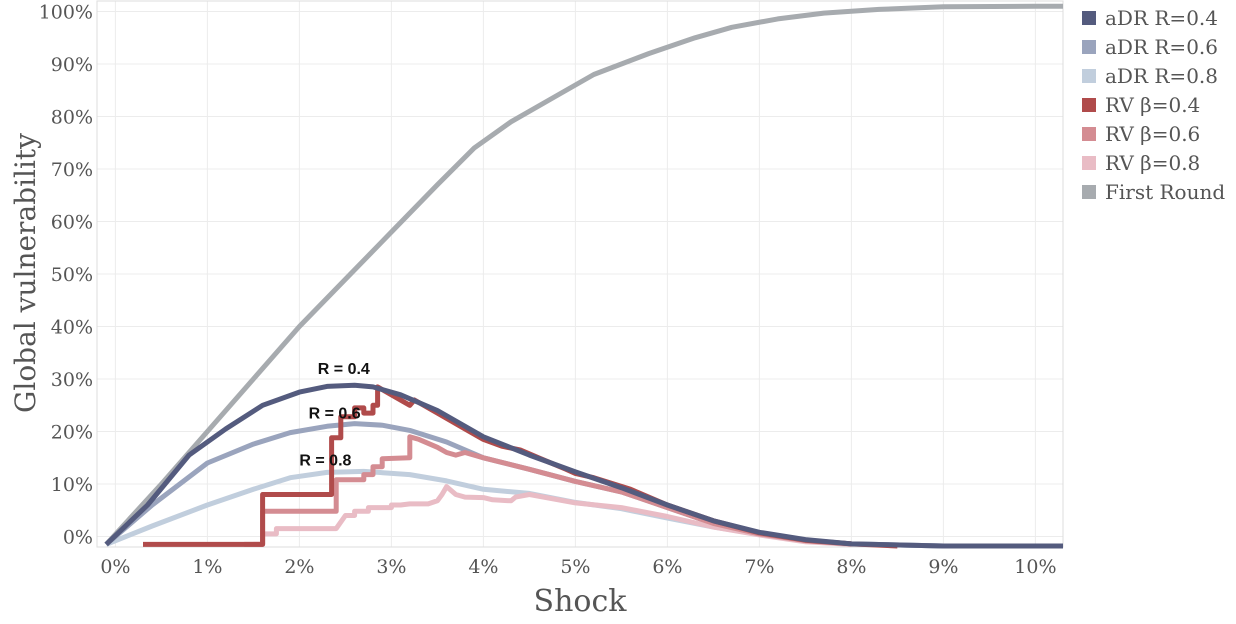 Image resolution: width=1236 pixels, height=624 pixels. Describe the element at coordinates (1161, 17) in the screenshot. I see `legend-label: aDR R=0.4` at that location.